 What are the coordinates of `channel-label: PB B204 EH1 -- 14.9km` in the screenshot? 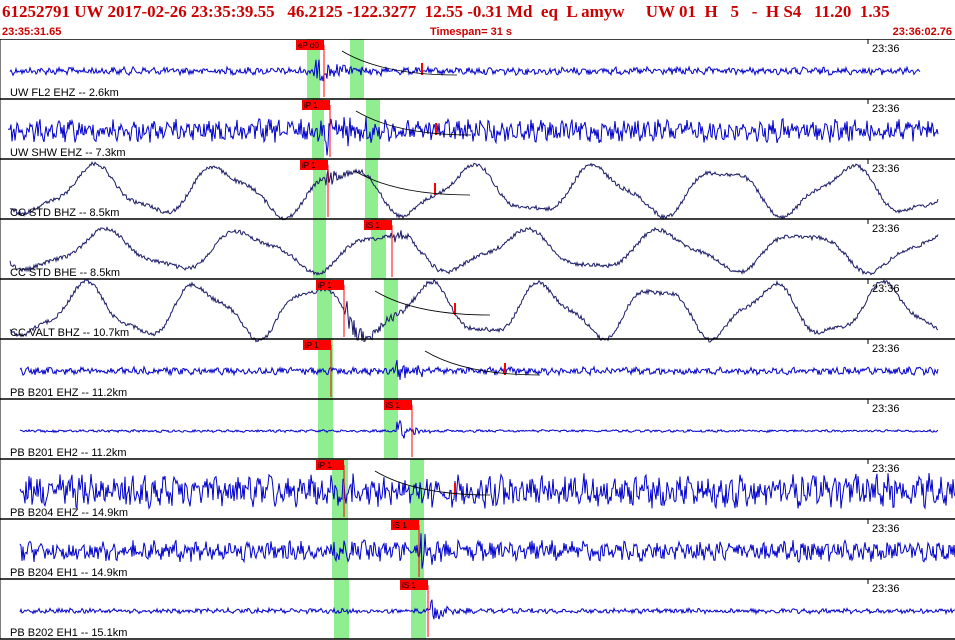 It's located at (68, 573).